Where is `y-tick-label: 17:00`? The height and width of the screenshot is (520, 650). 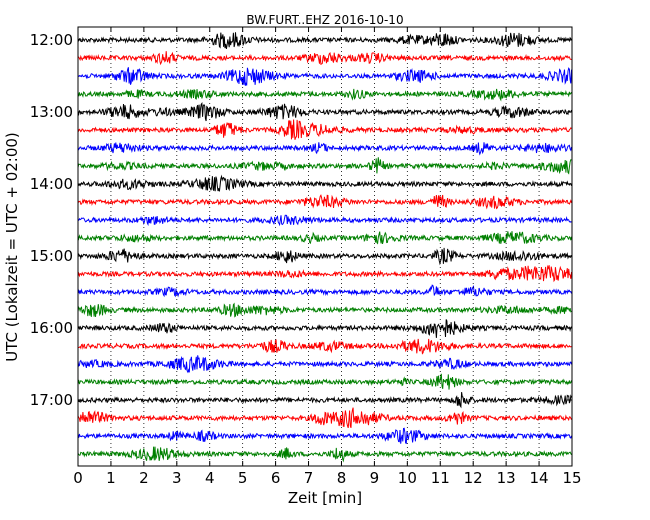
y-tick-label: 17:00 is located at coordinates (51, 400).